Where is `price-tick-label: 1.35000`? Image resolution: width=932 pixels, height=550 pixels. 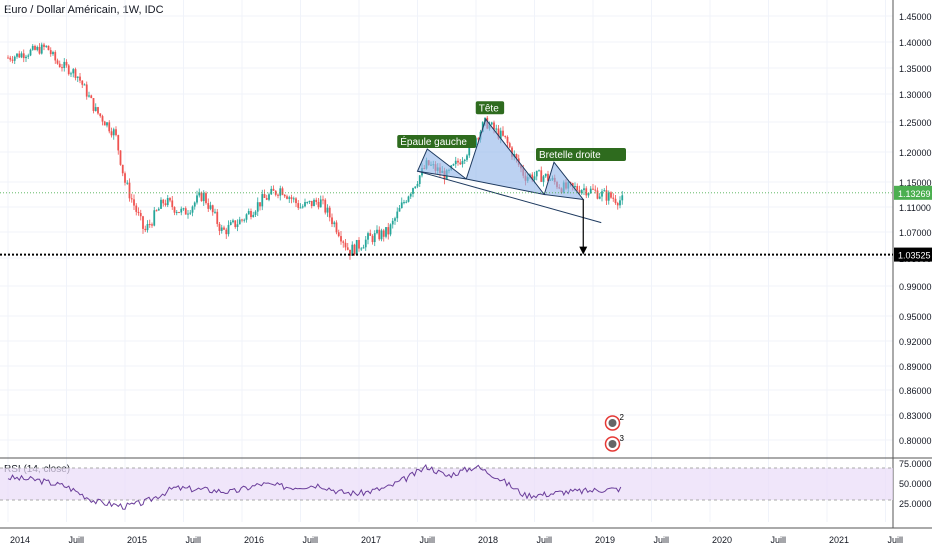 price-tick-label: 1.35000 is located at coordinates (915, 69).